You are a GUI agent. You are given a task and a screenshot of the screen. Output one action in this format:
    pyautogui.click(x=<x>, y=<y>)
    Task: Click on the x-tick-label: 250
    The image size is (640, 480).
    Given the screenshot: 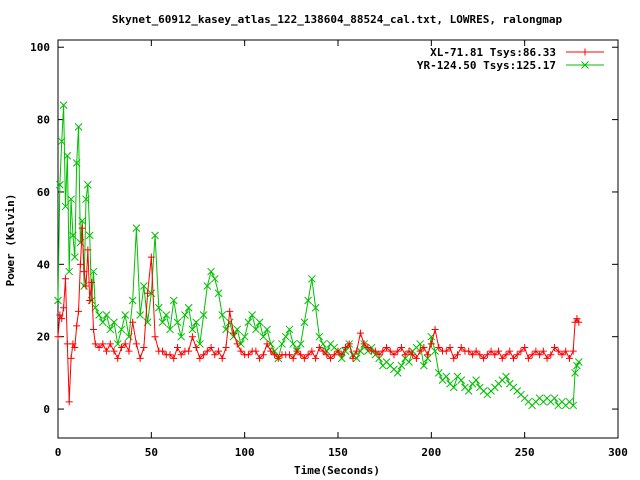 What is the action you would take?
    pyautogui.click(x=525, y=452)
    